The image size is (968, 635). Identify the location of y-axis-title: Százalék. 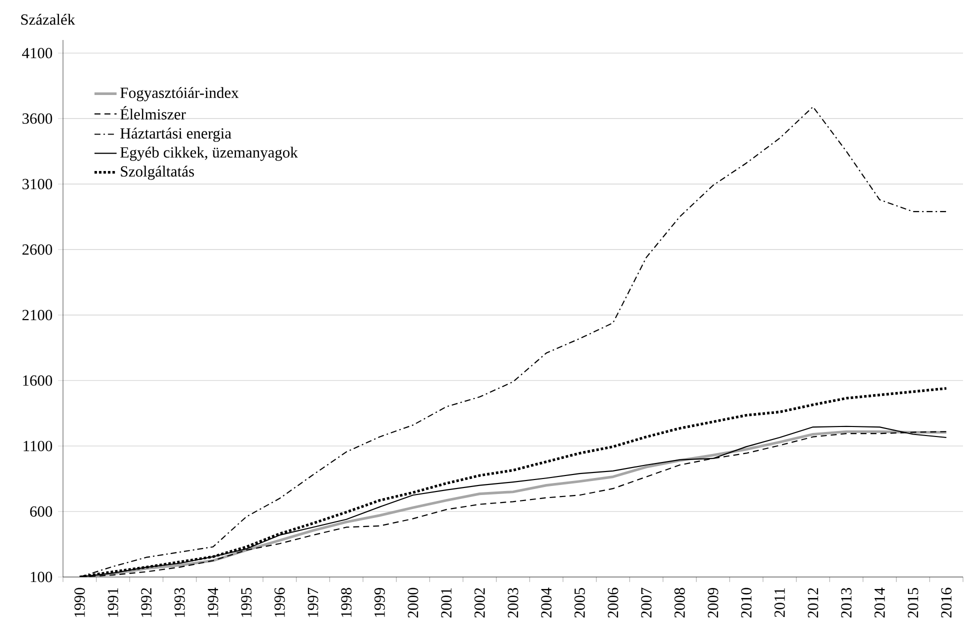
(48, 19).